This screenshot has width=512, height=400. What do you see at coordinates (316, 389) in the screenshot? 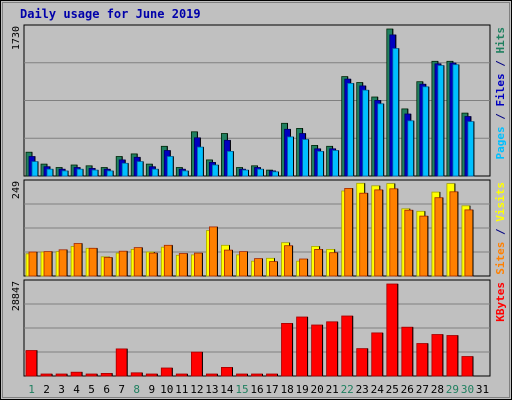
I see `day-label: 20` at bounding box center [316, 389].